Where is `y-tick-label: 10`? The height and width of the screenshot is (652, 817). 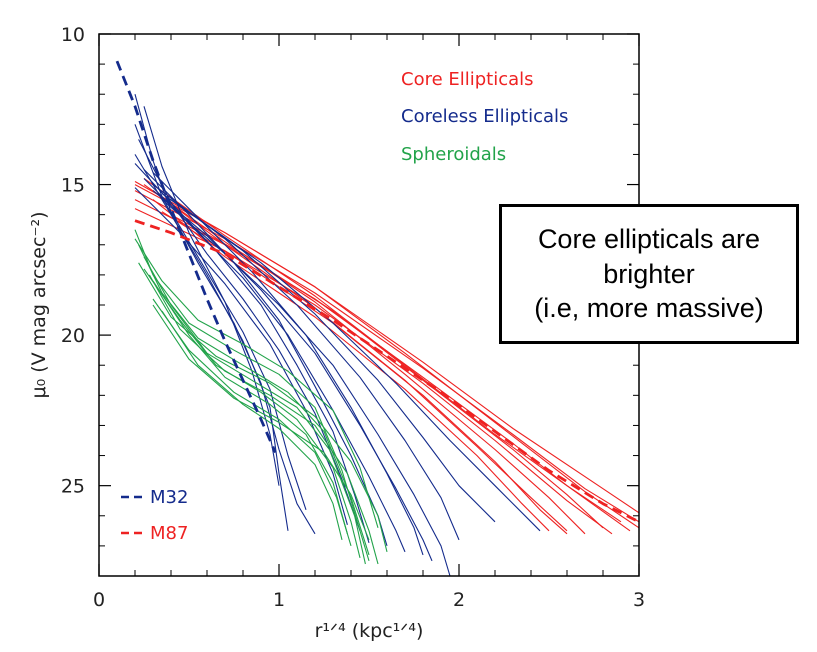
y-tick-label: 10 is located at coordinates (73, 35).